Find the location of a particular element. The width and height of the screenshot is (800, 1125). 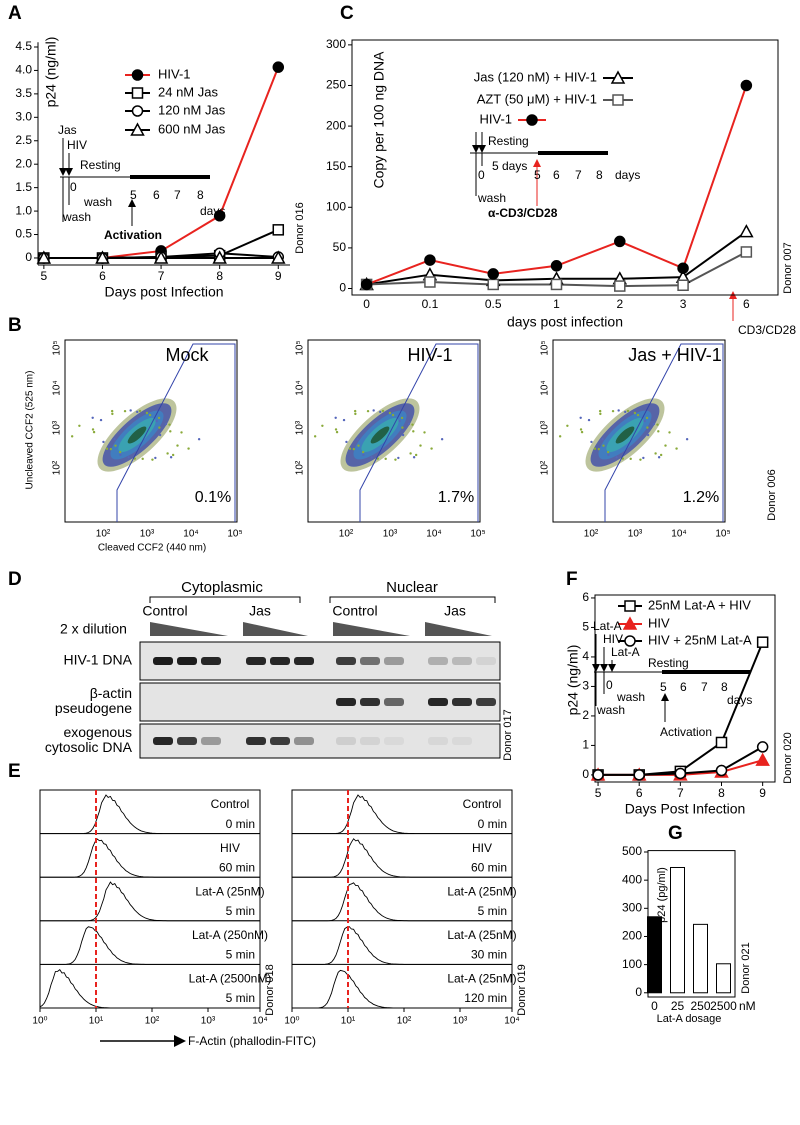

flow-title: Jas + HIV-1 is located at coordinates (675, 355).